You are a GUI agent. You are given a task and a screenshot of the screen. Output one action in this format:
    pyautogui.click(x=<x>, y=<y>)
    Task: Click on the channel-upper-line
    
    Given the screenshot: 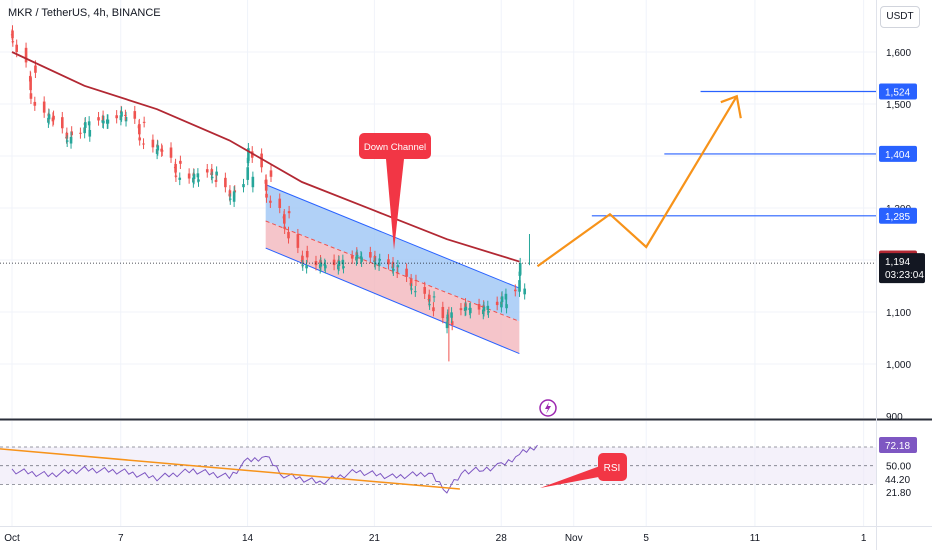 What is the action you would take?
    pyautogui.click(x=392, y=236)
    